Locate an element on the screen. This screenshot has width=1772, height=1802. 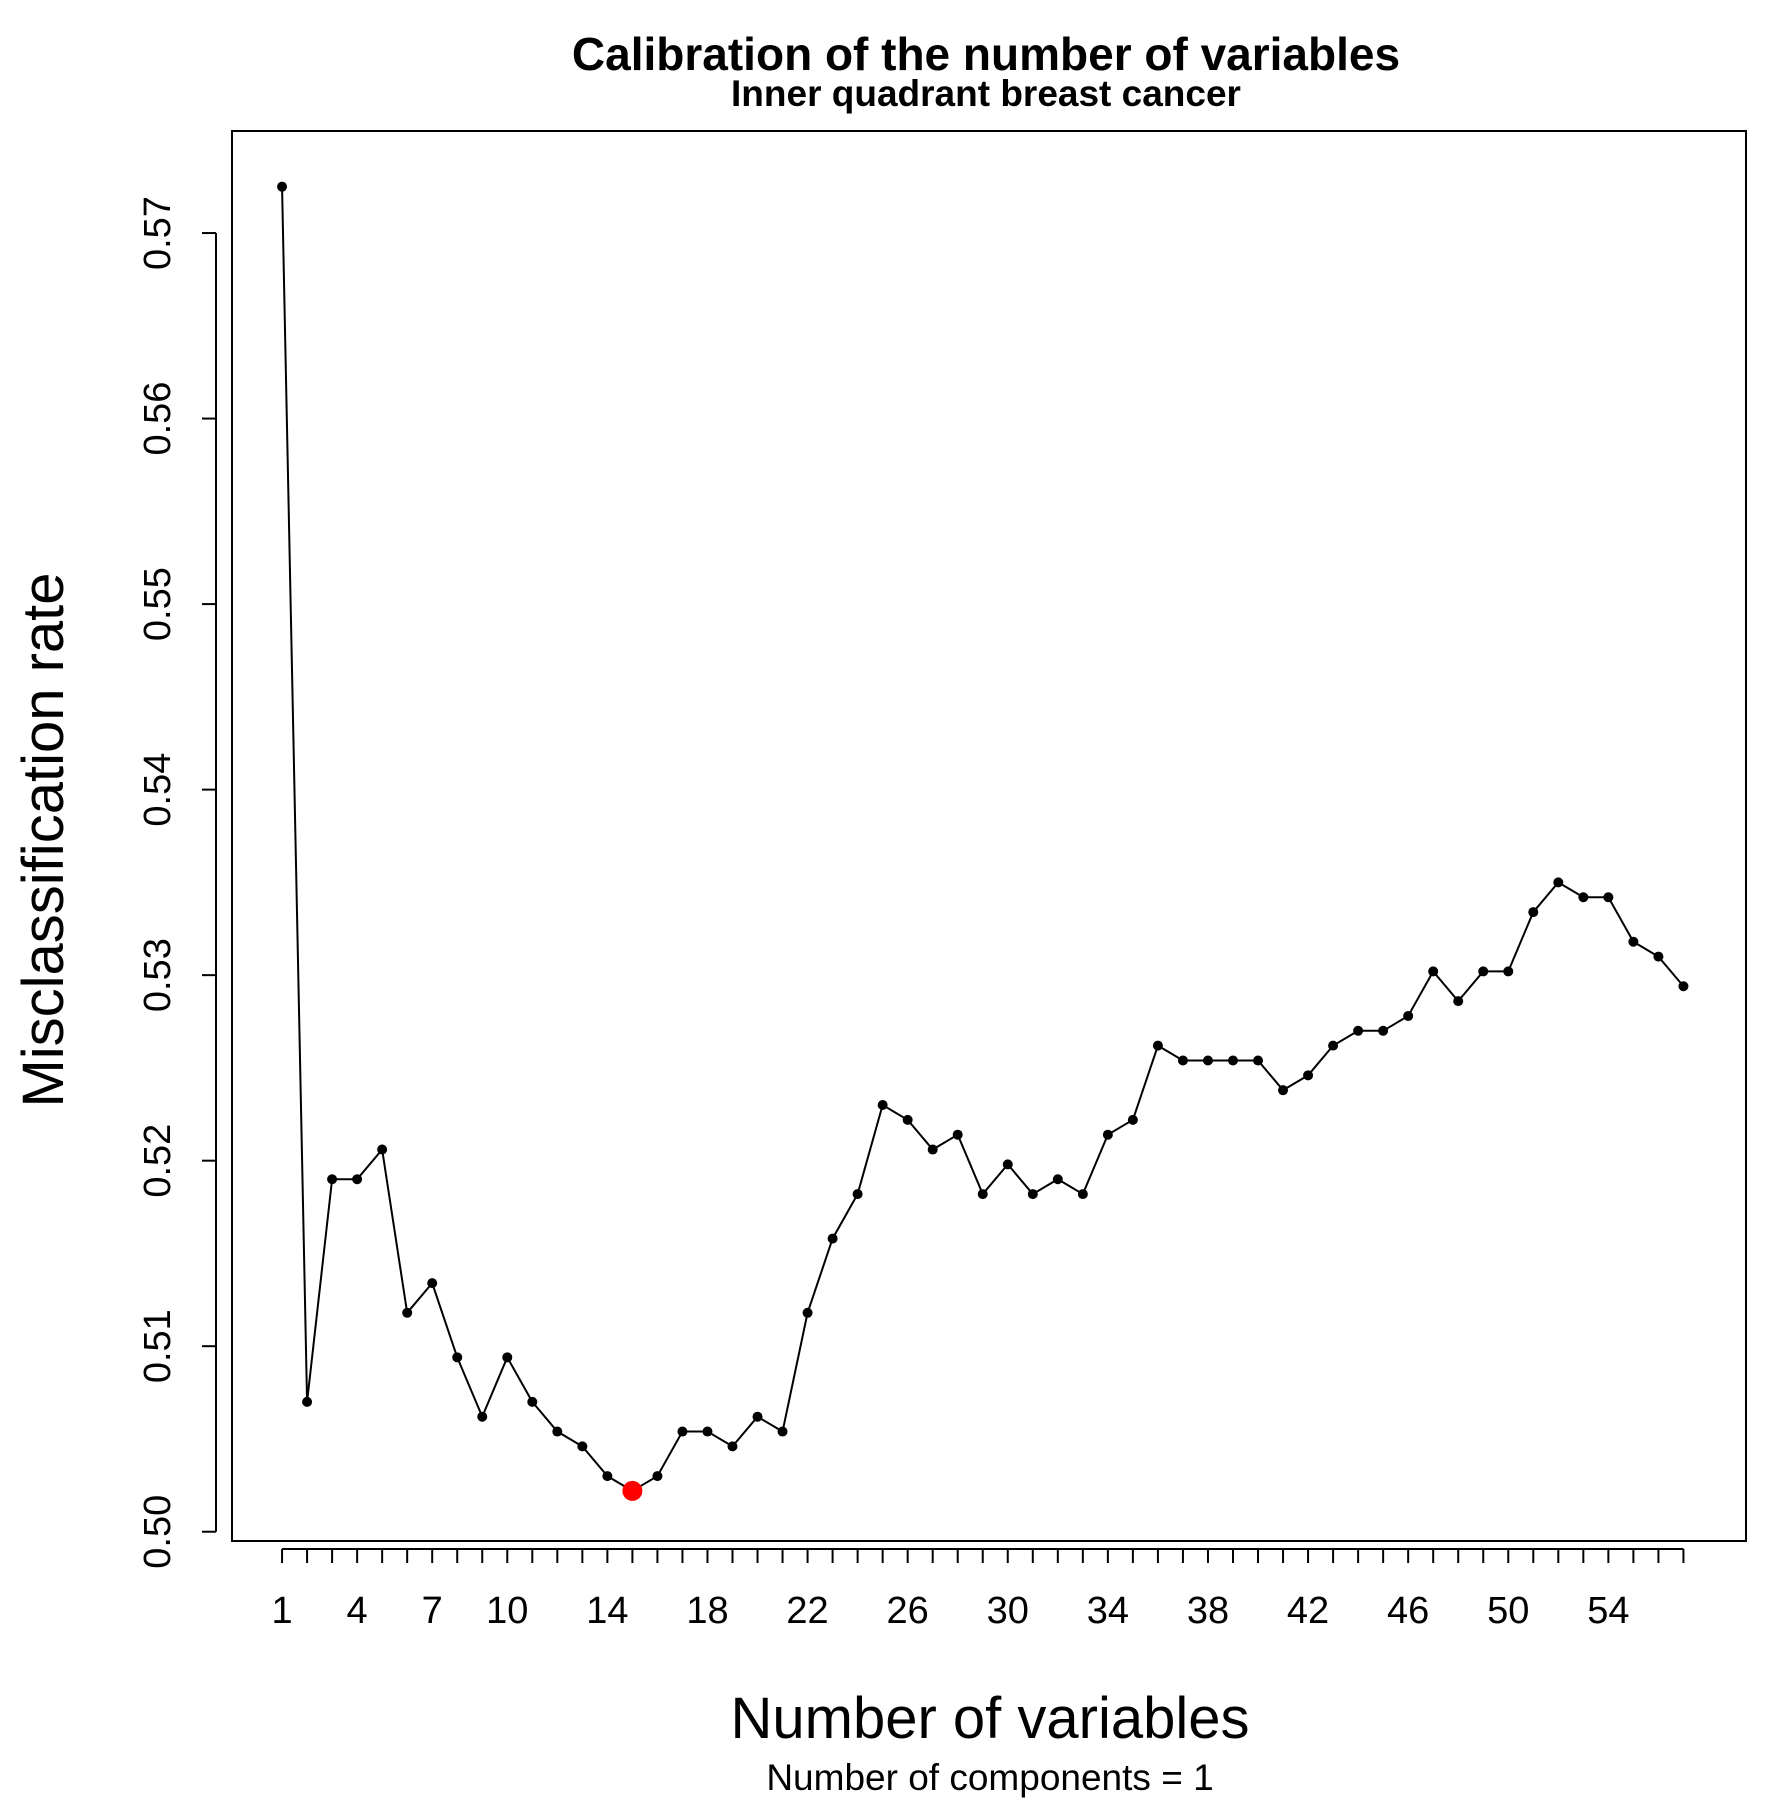
x-tick-label: 22 is located at coordinates (807, 1611).